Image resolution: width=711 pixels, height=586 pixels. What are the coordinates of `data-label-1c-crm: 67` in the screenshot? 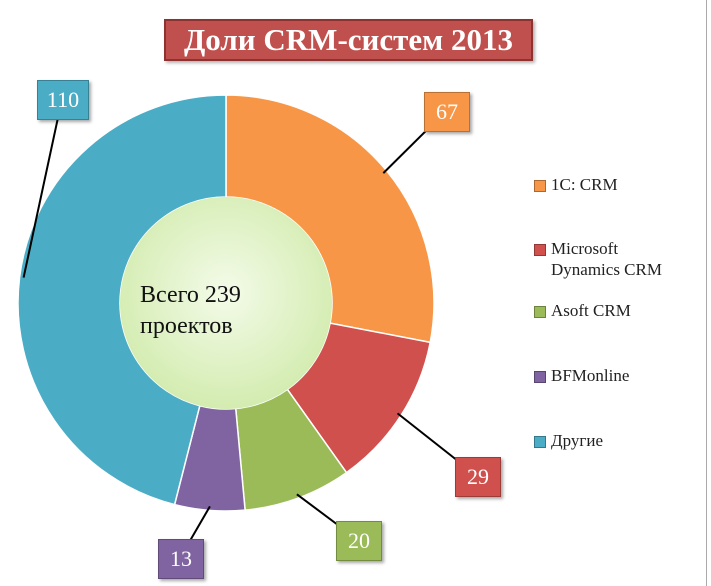 It's located at (447, 112).